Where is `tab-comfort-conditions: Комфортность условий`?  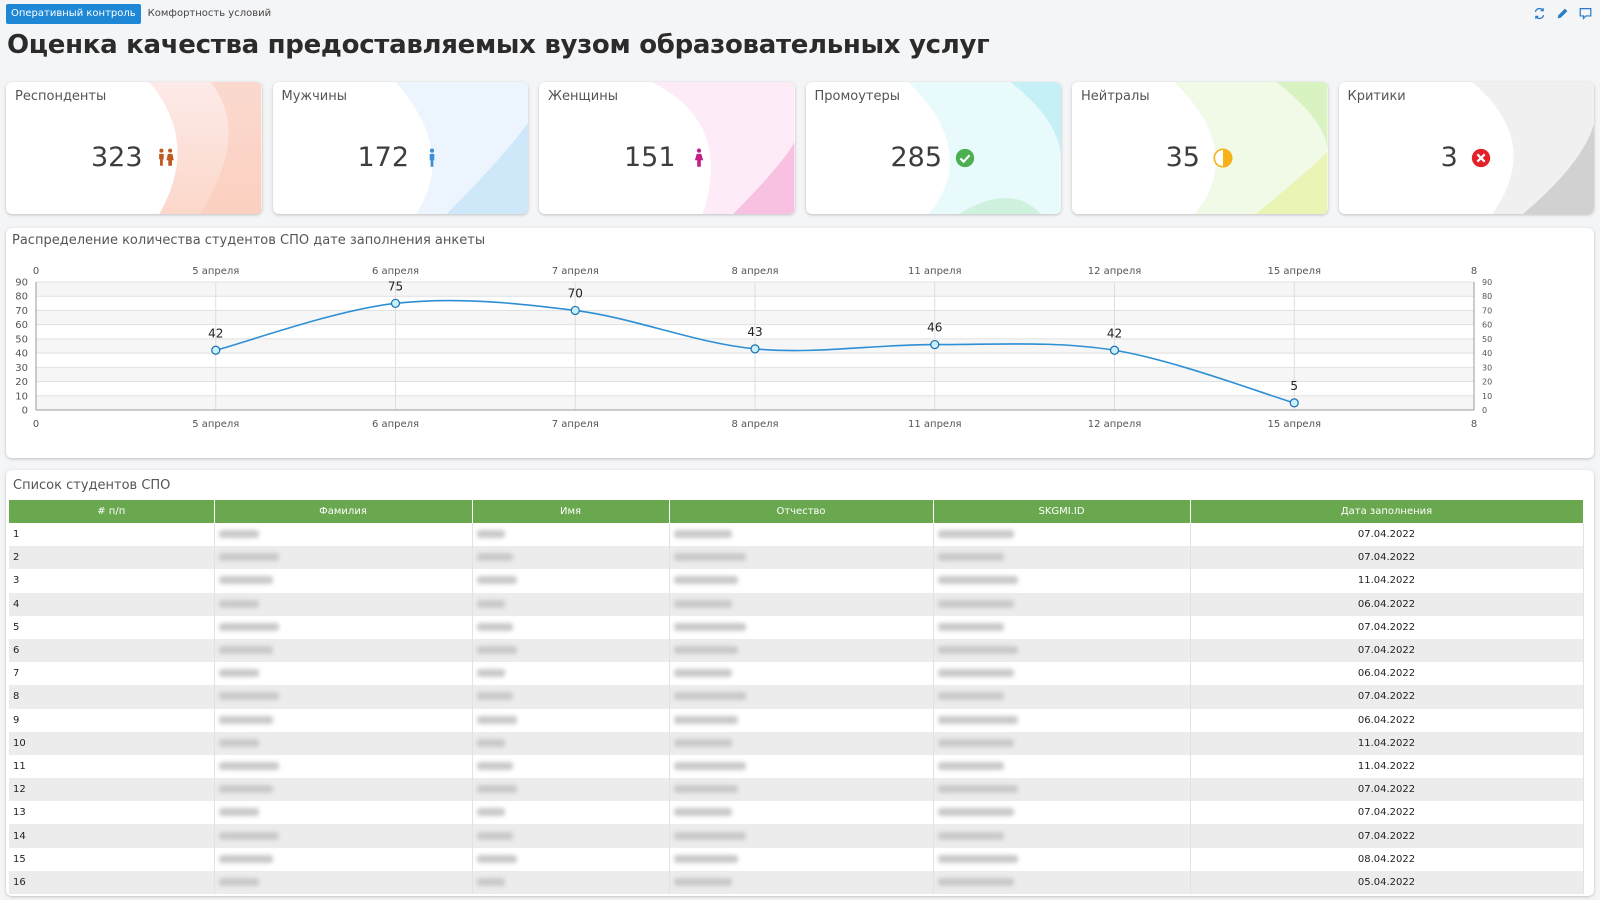
tab-comfort-conditions: Комфортность условий is located at coordinates (209, 13).